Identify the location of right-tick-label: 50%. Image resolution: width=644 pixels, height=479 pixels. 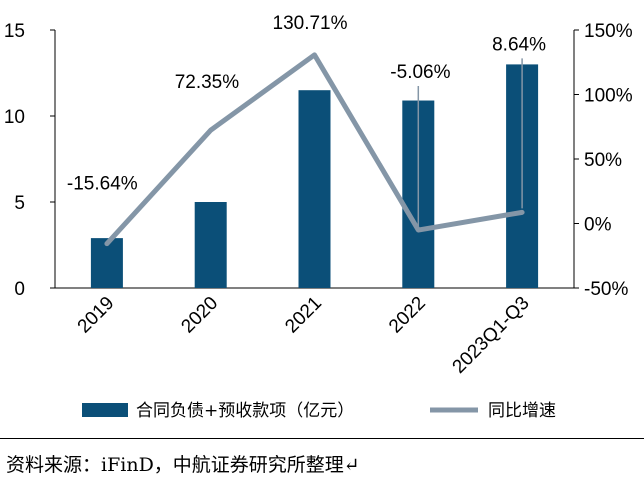
(603, 160).